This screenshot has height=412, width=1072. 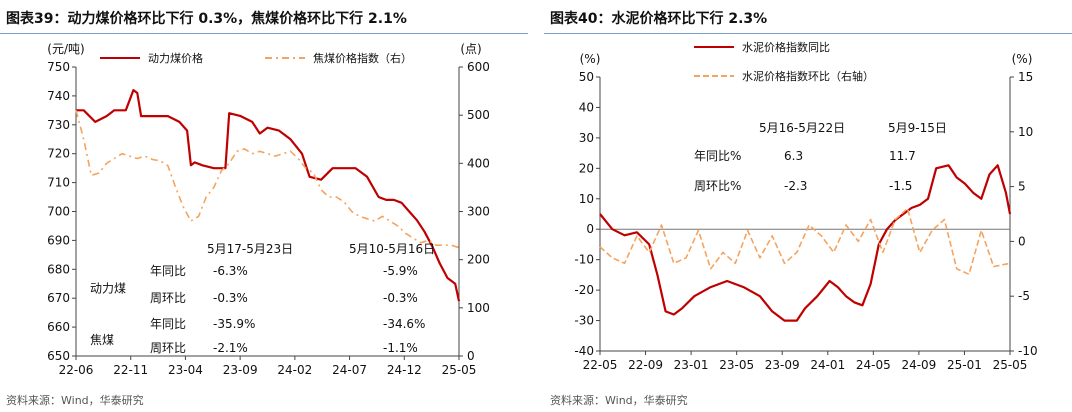 I want to click on table-value: -5.9%, so click(x=400, y=271).